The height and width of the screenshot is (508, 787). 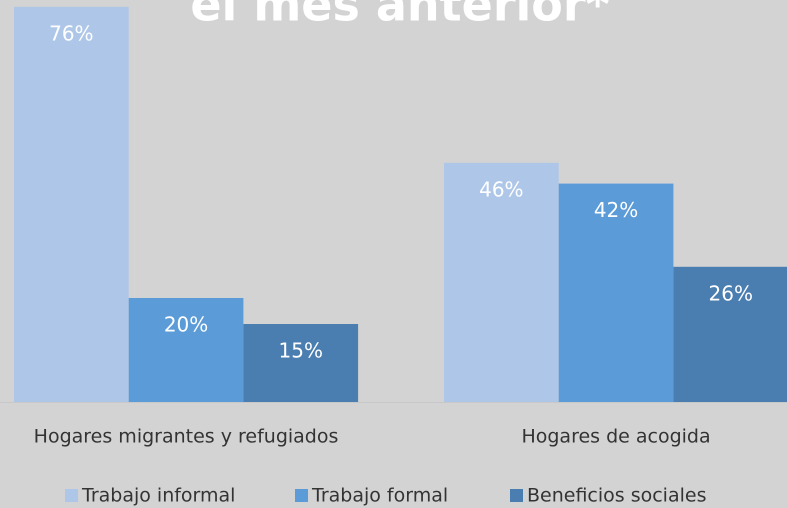 I want to click on x-tick-label: Hogares de acogida, so click(x=615, y=437).